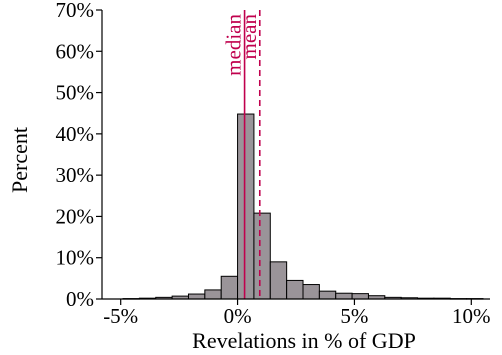 Image resolution: width=502 pixels, height=355 pixels. What do you see at coordinates (120, 316) in the screenshot?
I see `x-tick-label: -5%` at bounding box center [120, 316].